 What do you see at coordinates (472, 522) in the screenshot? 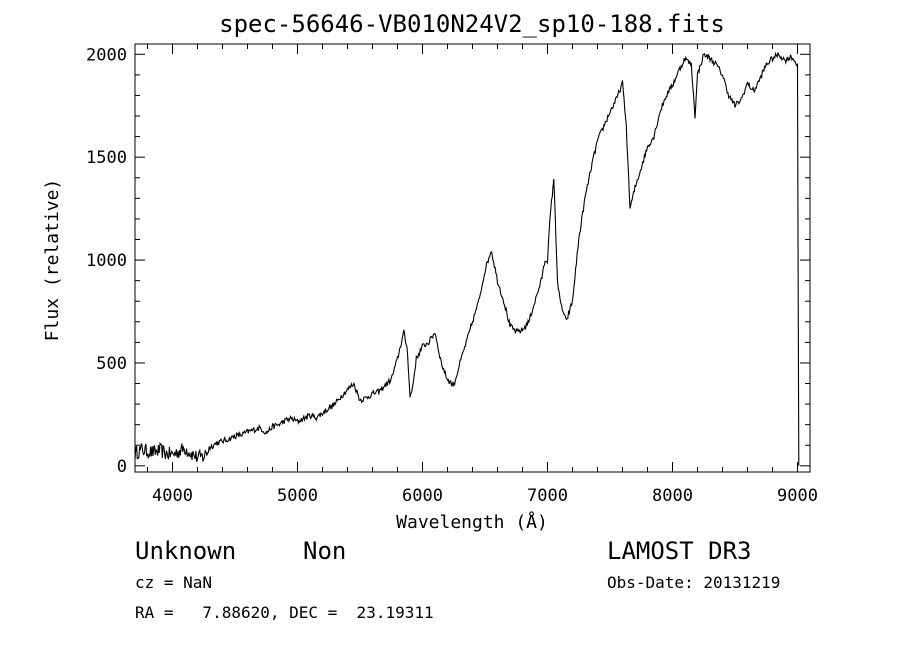
I see `x-axis-label: Wavelength (Å)` at bounding box center [472, 522].